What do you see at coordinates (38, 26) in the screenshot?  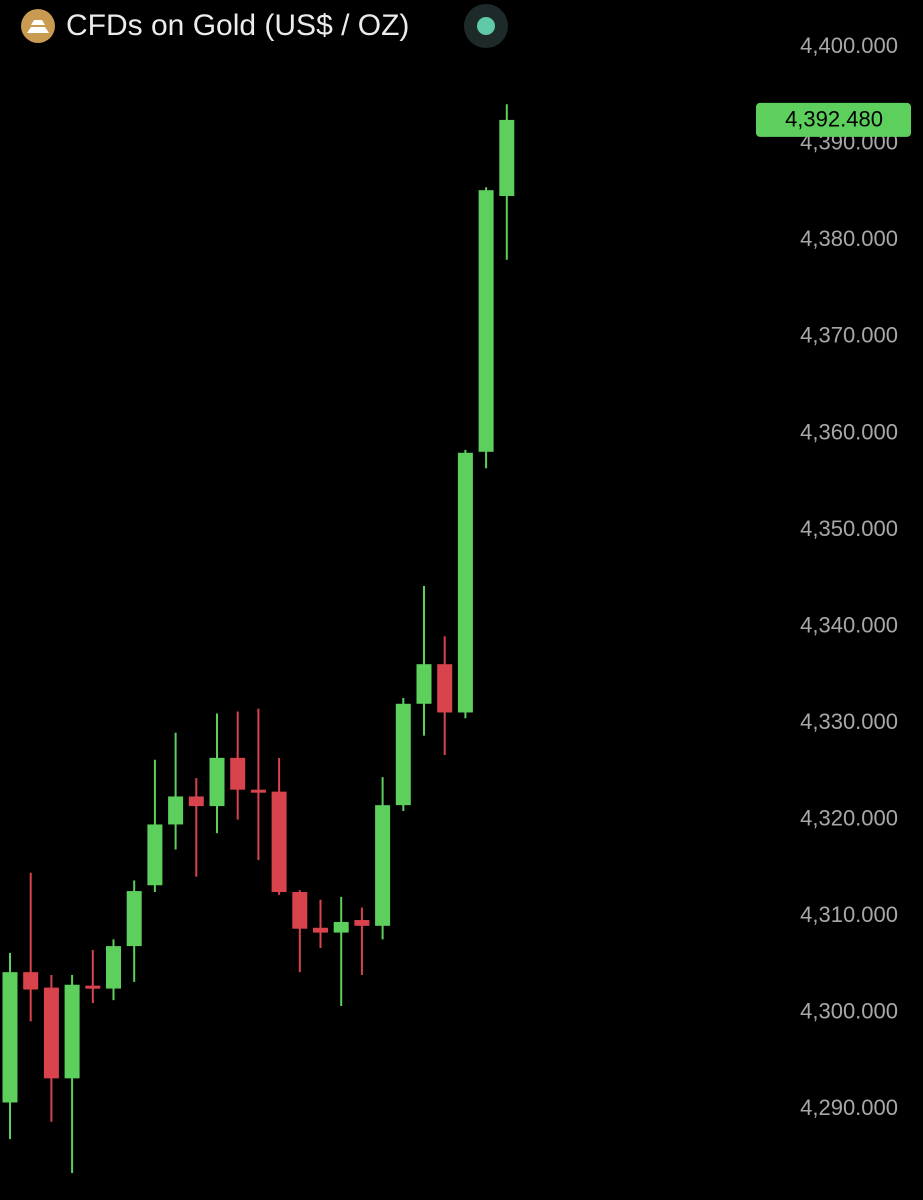 I see `symbol-icon` at bounding box center [38, 26].